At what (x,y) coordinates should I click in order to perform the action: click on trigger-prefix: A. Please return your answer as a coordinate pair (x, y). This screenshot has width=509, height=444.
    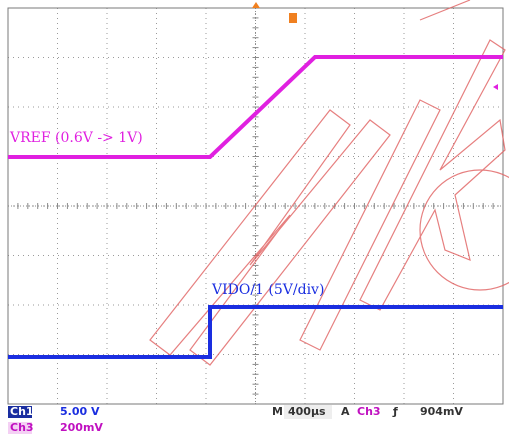
    Looking at the image, I should click on (345, 411).